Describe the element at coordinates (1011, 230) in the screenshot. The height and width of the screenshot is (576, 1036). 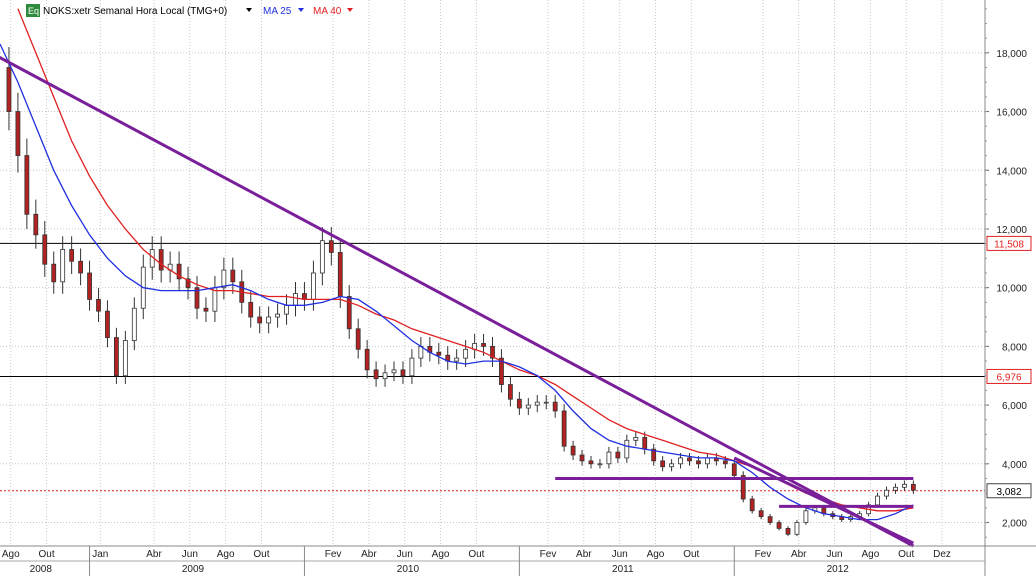
I see `y-tick-label: 12,000` at that location.